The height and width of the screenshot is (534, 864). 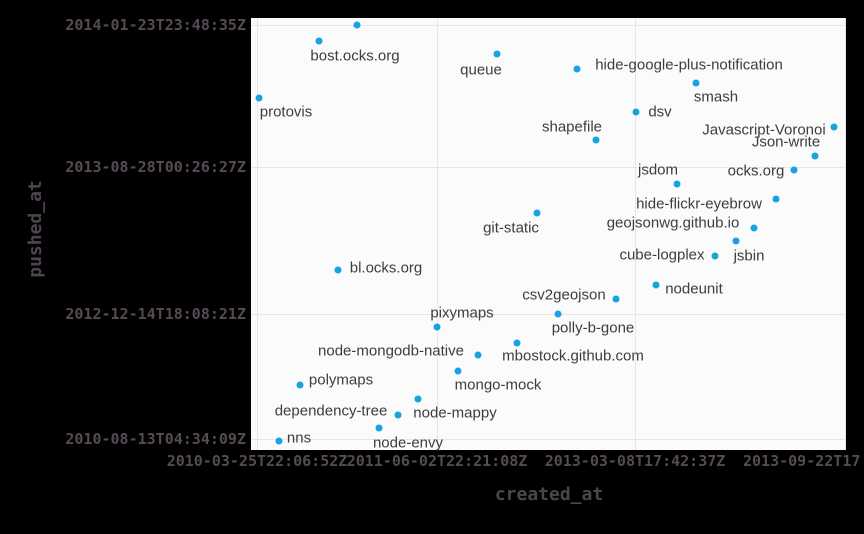 What do you see at coordinates (660, 112) in the screenshot?
I see `point-label: dsv` at bounding box center [660, 112].